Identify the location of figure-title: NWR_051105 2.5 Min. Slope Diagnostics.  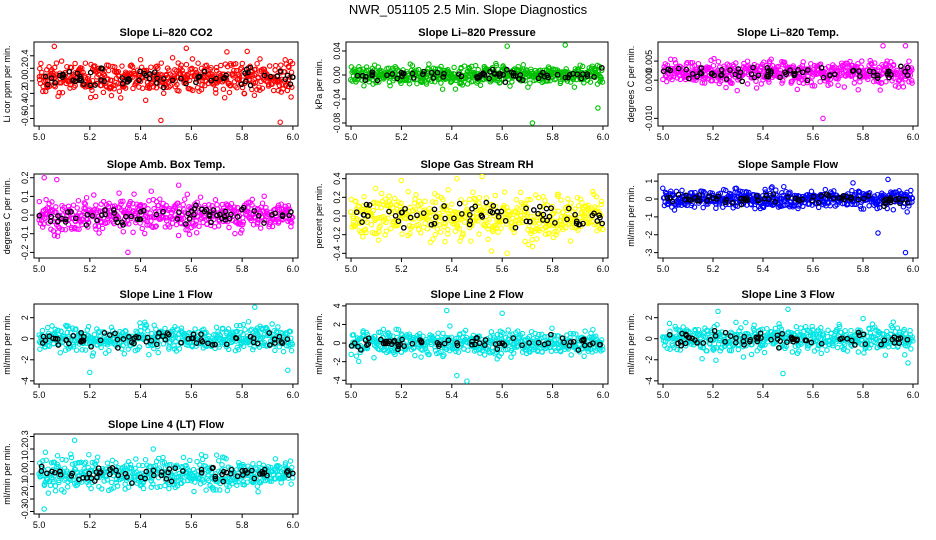
(468, 9).